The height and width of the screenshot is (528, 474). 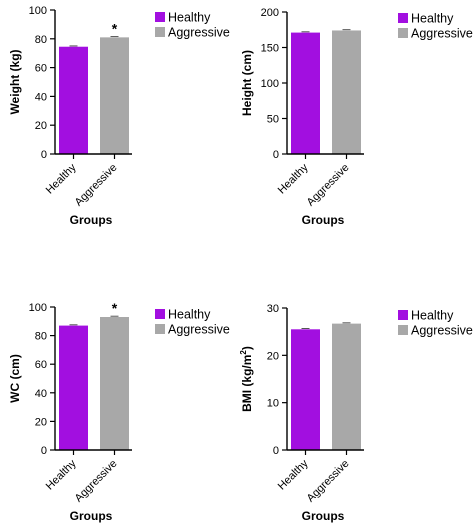 What do you see at coordinates (15, 81) in the screenshot?
I see `y-axis-title: Weight (kg)` at bounding box center [15, 81].